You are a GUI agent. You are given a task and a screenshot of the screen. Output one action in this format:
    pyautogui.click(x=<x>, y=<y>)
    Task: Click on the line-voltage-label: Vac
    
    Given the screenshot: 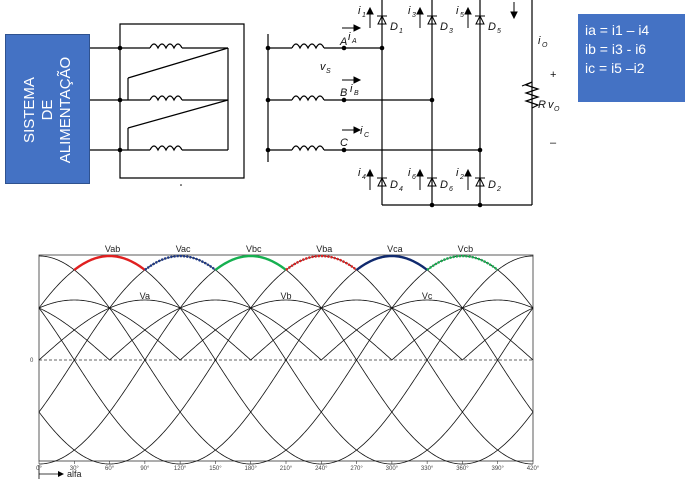 What is the action you would take?
    pyautogui.click(x=183, y=249)
    